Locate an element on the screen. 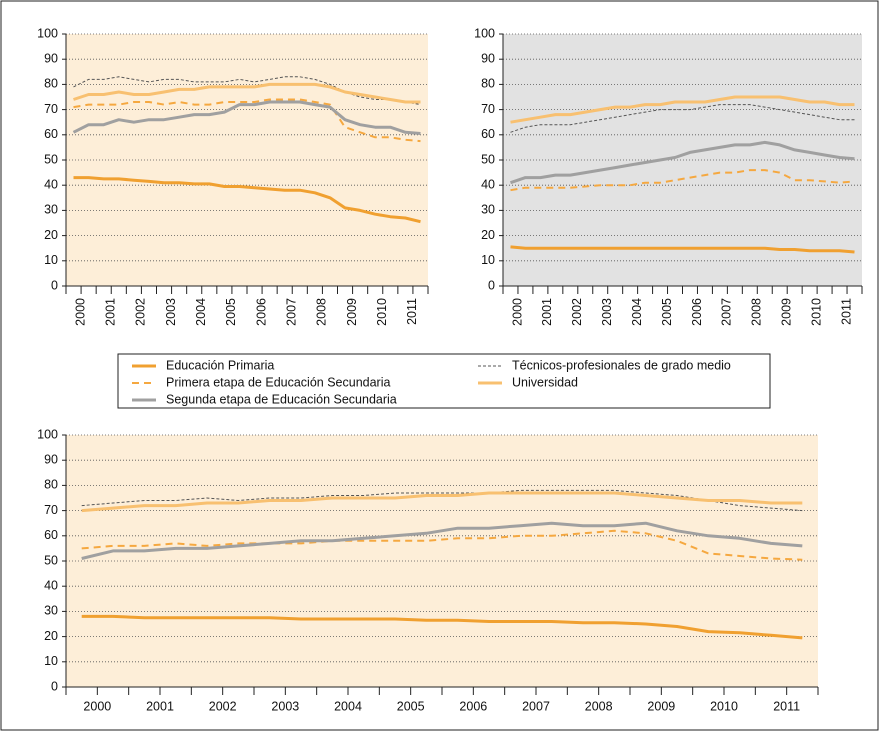 The height and width of the screenshot is (732, 880). plot-background is located at coordinates (682, 160).